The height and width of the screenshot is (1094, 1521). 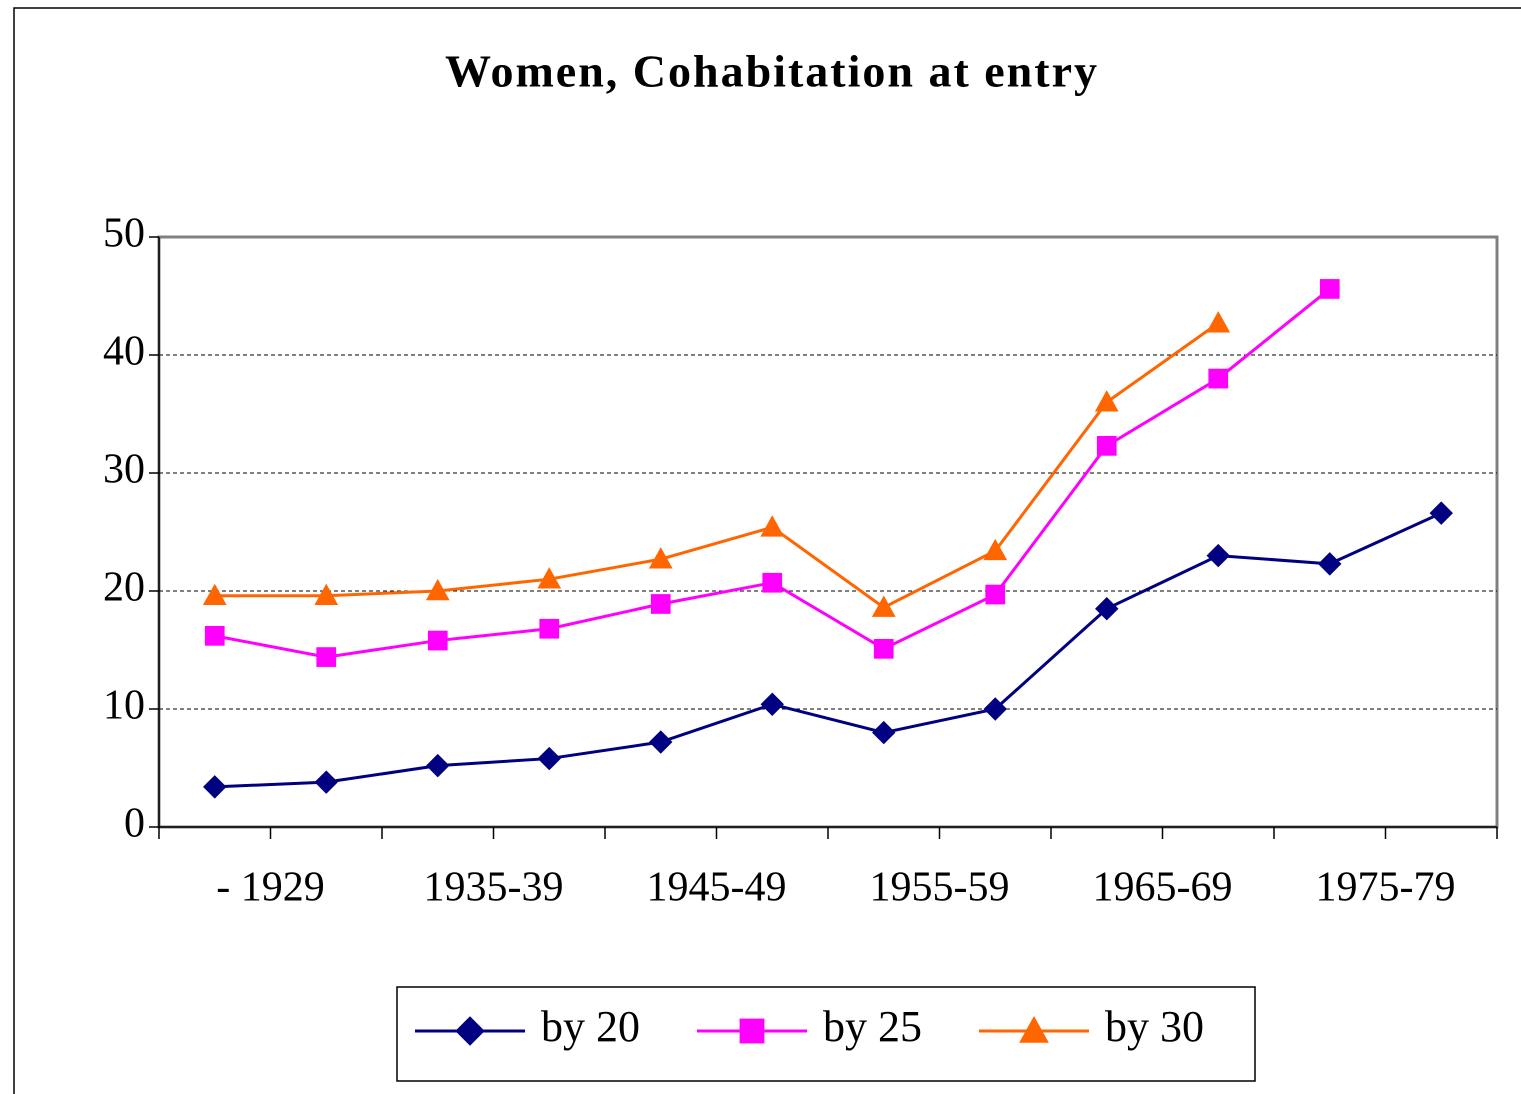 What do you see at coordinates (717, 888) in the screenshot?
I see `x-tick-label: 1945-49` at bounding box center [717, 888].